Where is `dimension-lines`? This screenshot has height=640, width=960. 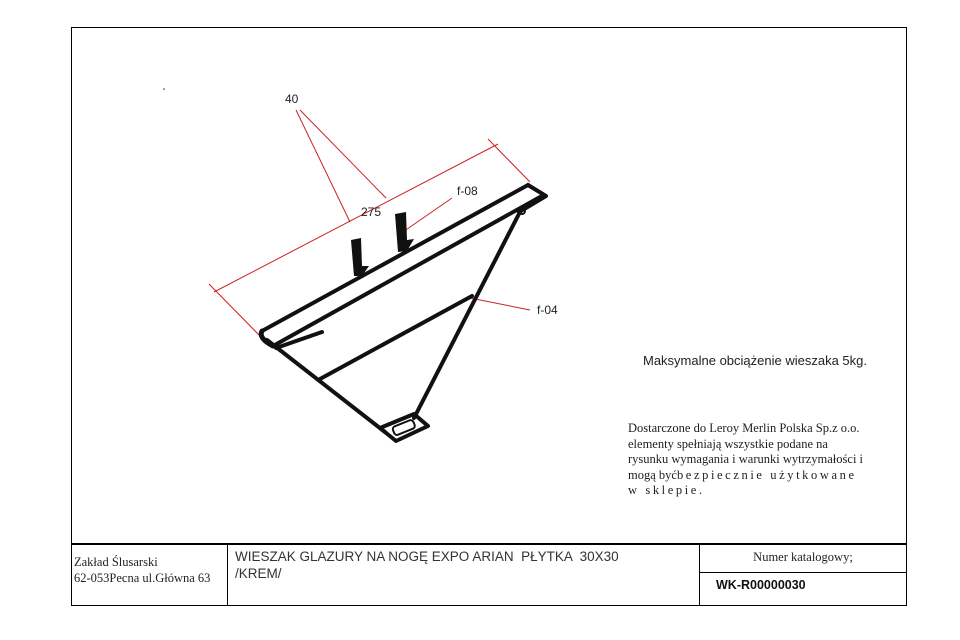 dimension-lines is located at coordinates (369, 224).